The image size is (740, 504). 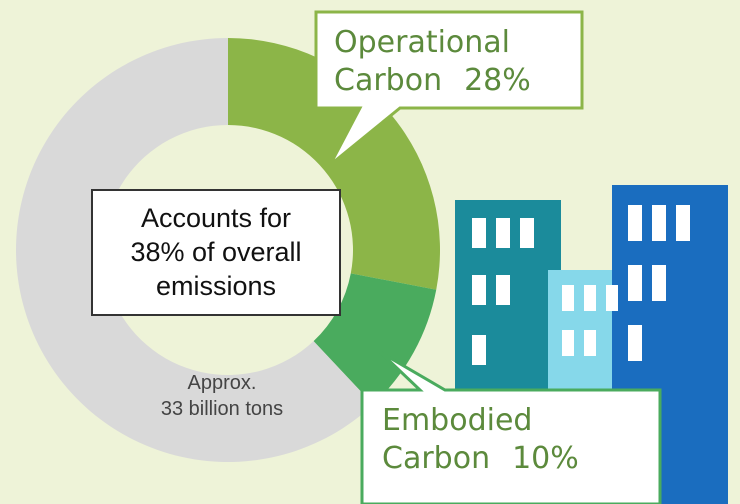 I want to click on callout: Embodied Carbon 10%, so click(x=497, y=440).